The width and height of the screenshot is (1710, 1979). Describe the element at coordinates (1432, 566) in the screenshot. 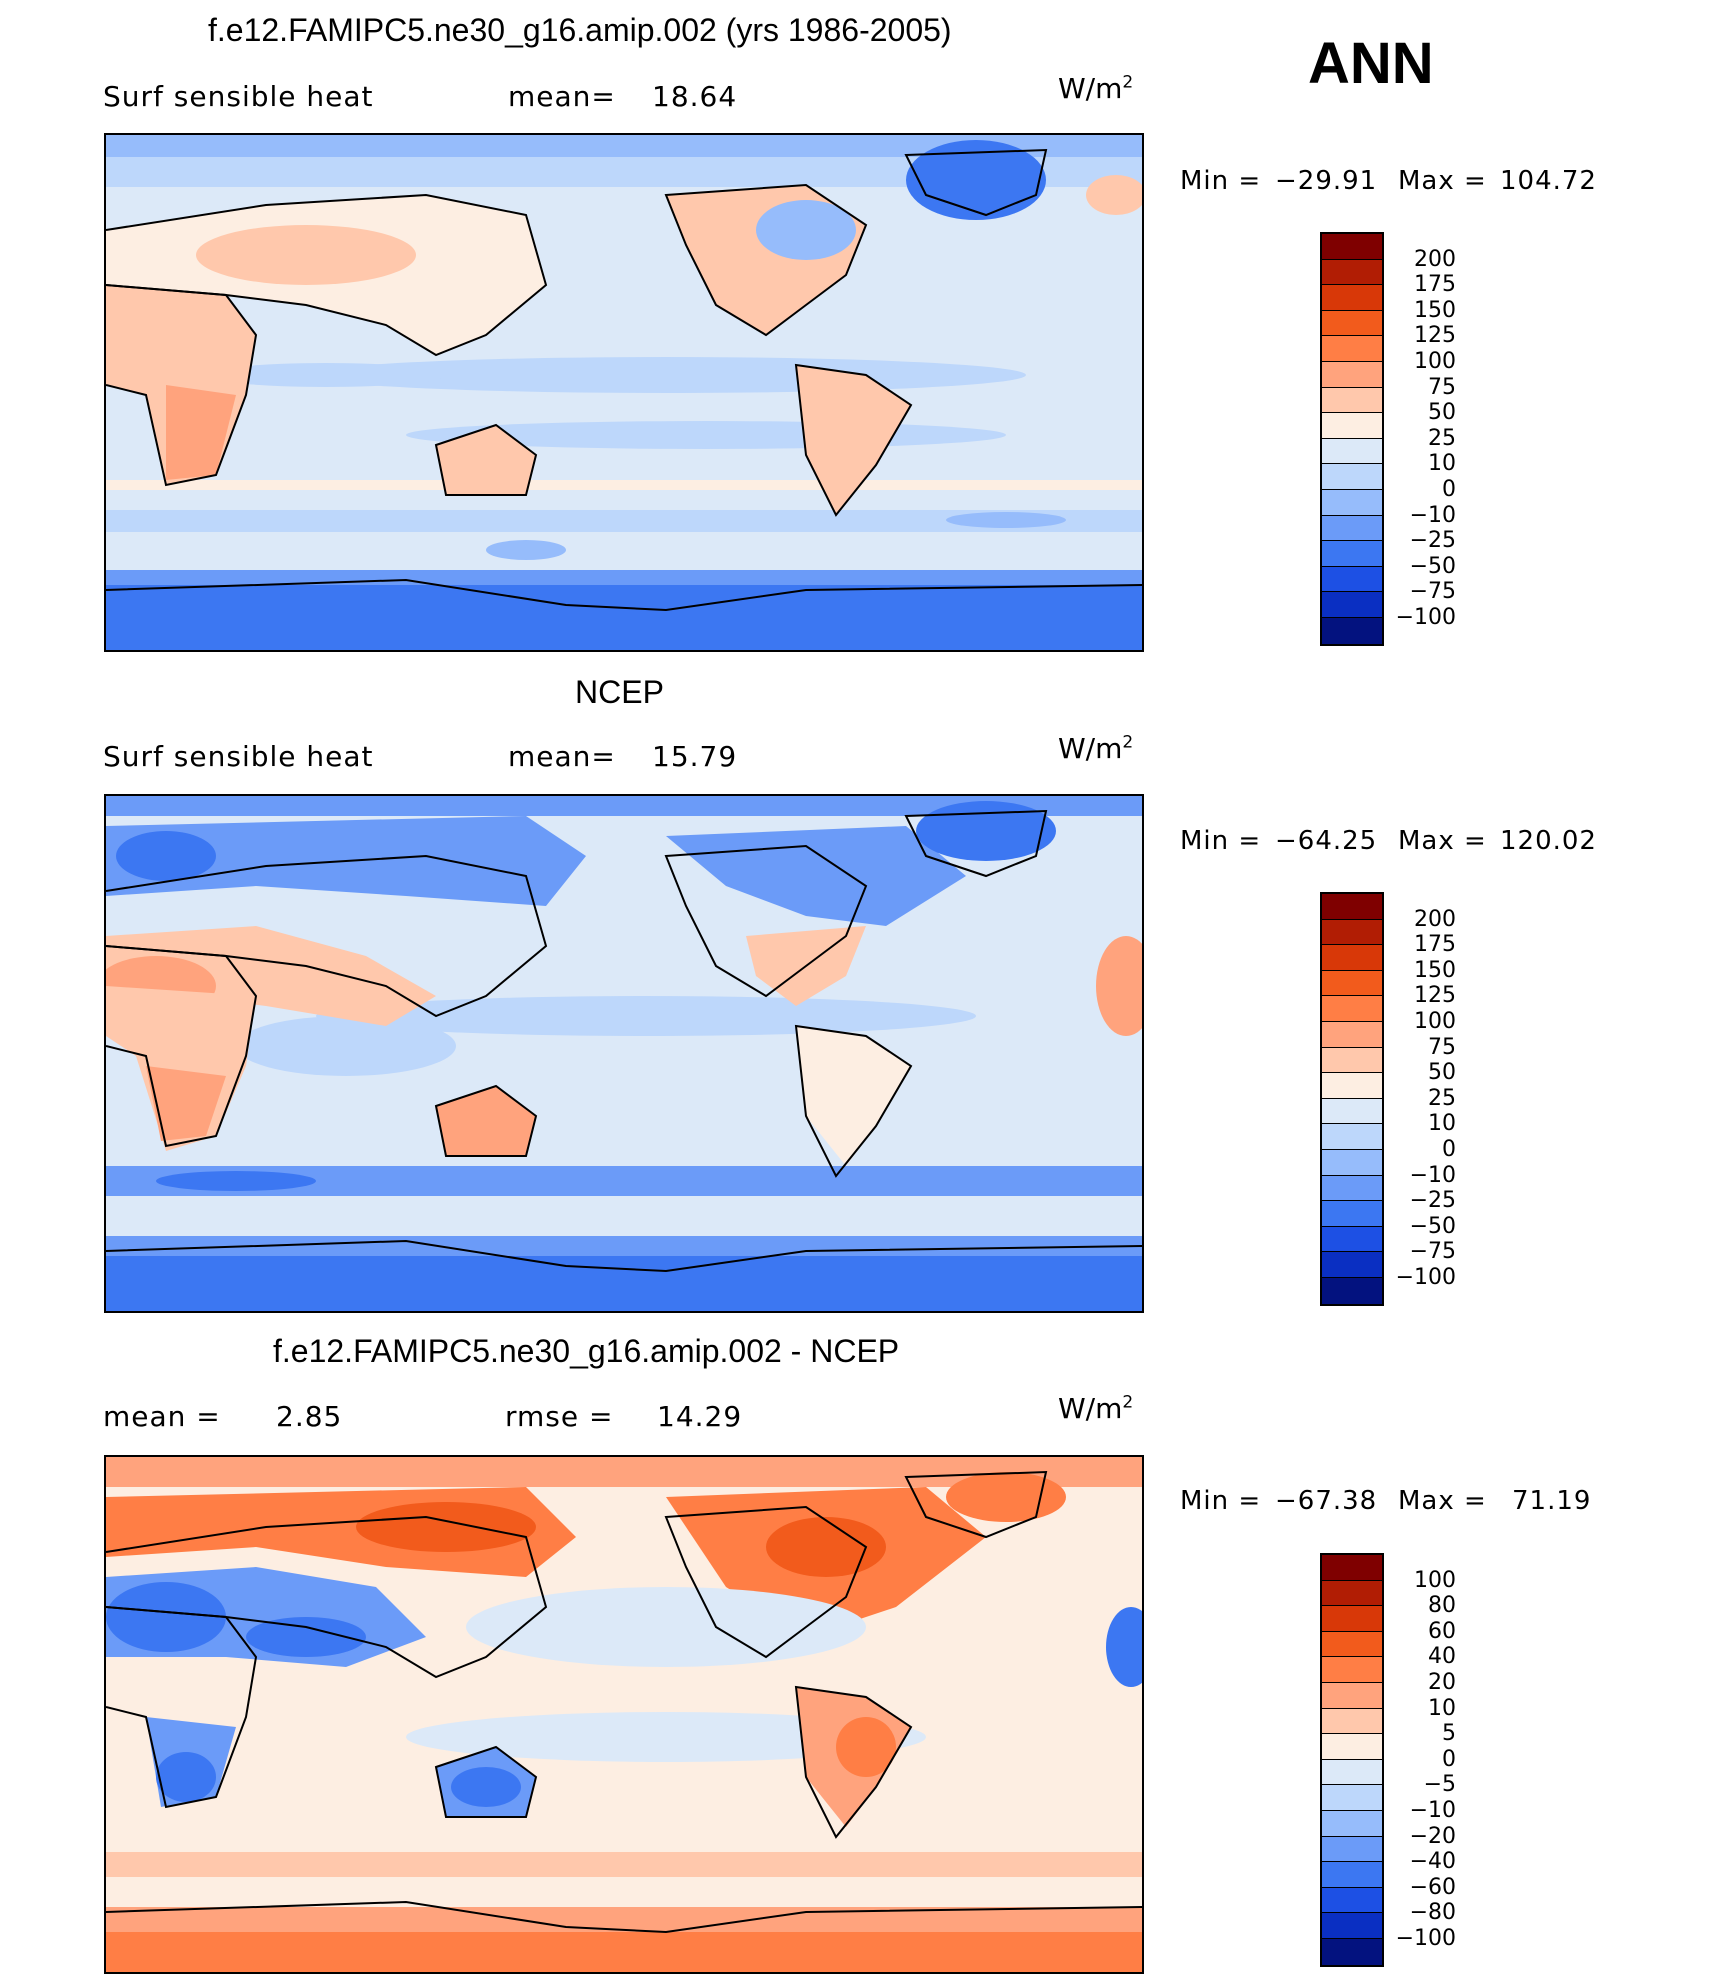

I see `colorbar-tick-label: −50` at that location.